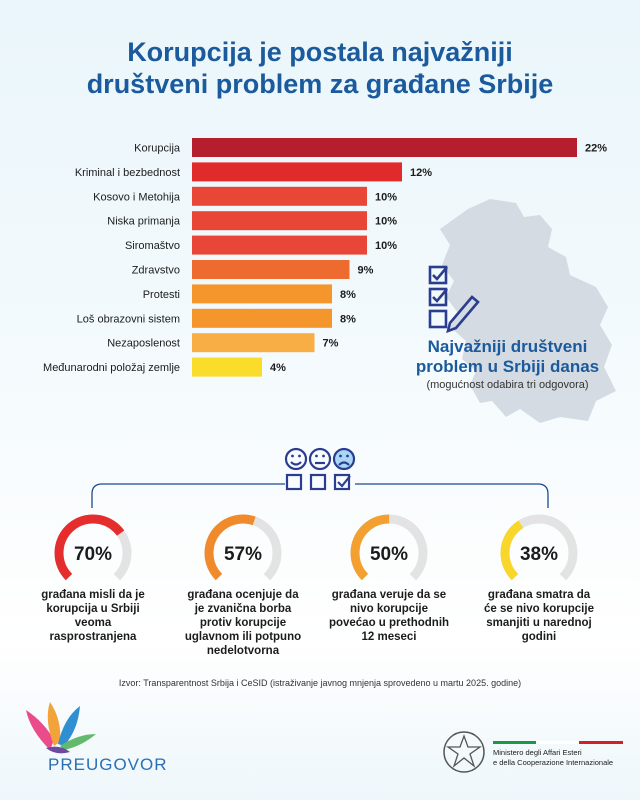  I want to click on gauge-description-line: nedelotvorna, so click(243, 651).